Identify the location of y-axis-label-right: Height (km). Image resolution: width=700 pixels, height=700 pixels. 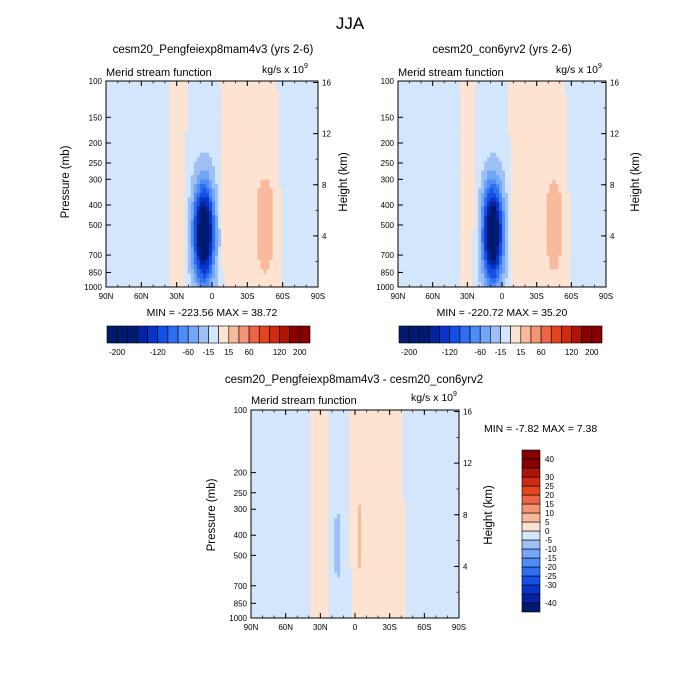
(636, 182).